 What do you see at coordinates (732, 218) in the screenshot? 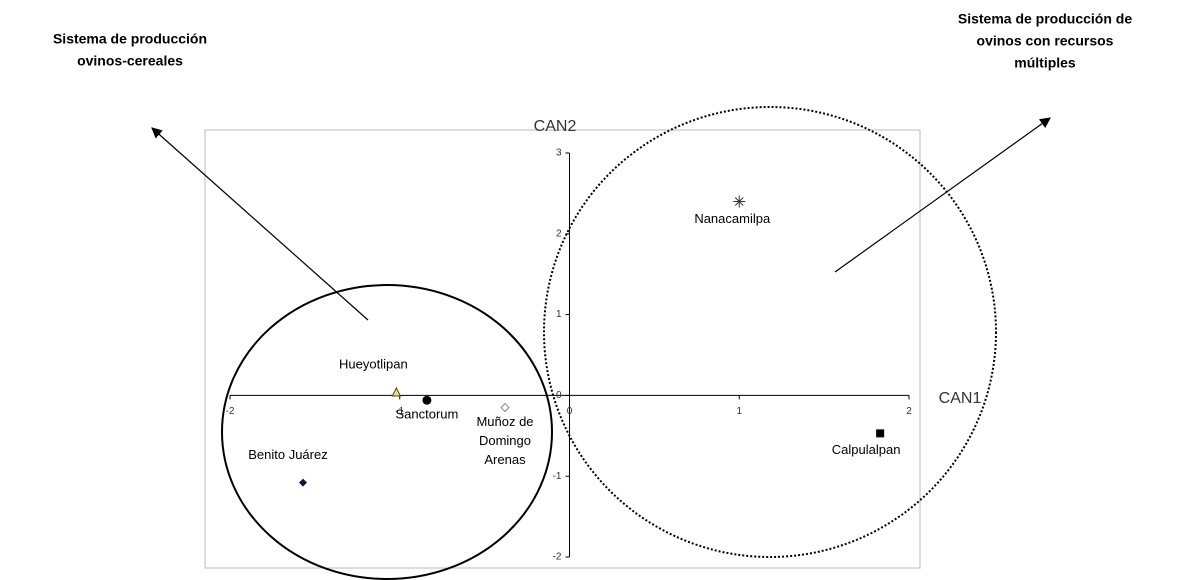
I see `point-label: Nanacamilpa` at bounding box center [732, 218].